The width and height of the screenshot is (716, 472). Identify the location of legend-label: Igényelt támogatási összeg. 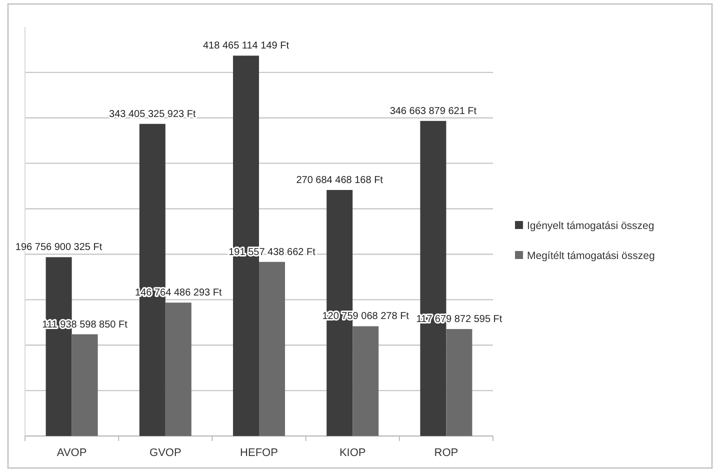
(590, 226).